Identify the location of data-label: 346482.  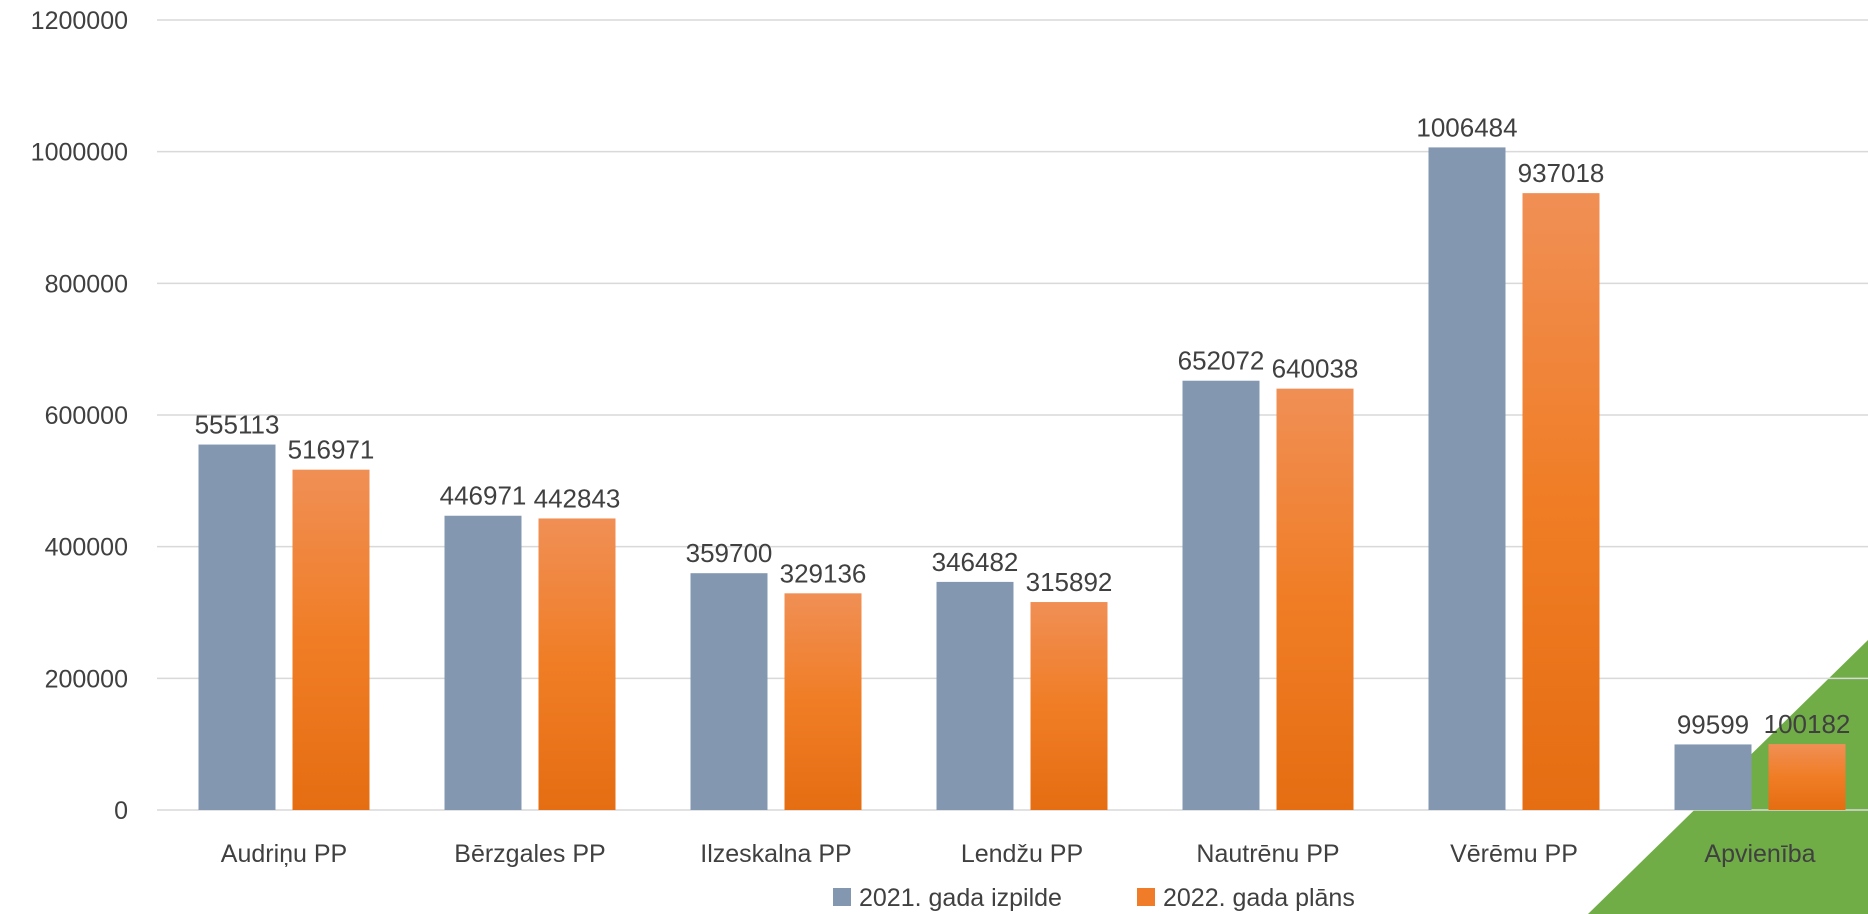
(975, 562).